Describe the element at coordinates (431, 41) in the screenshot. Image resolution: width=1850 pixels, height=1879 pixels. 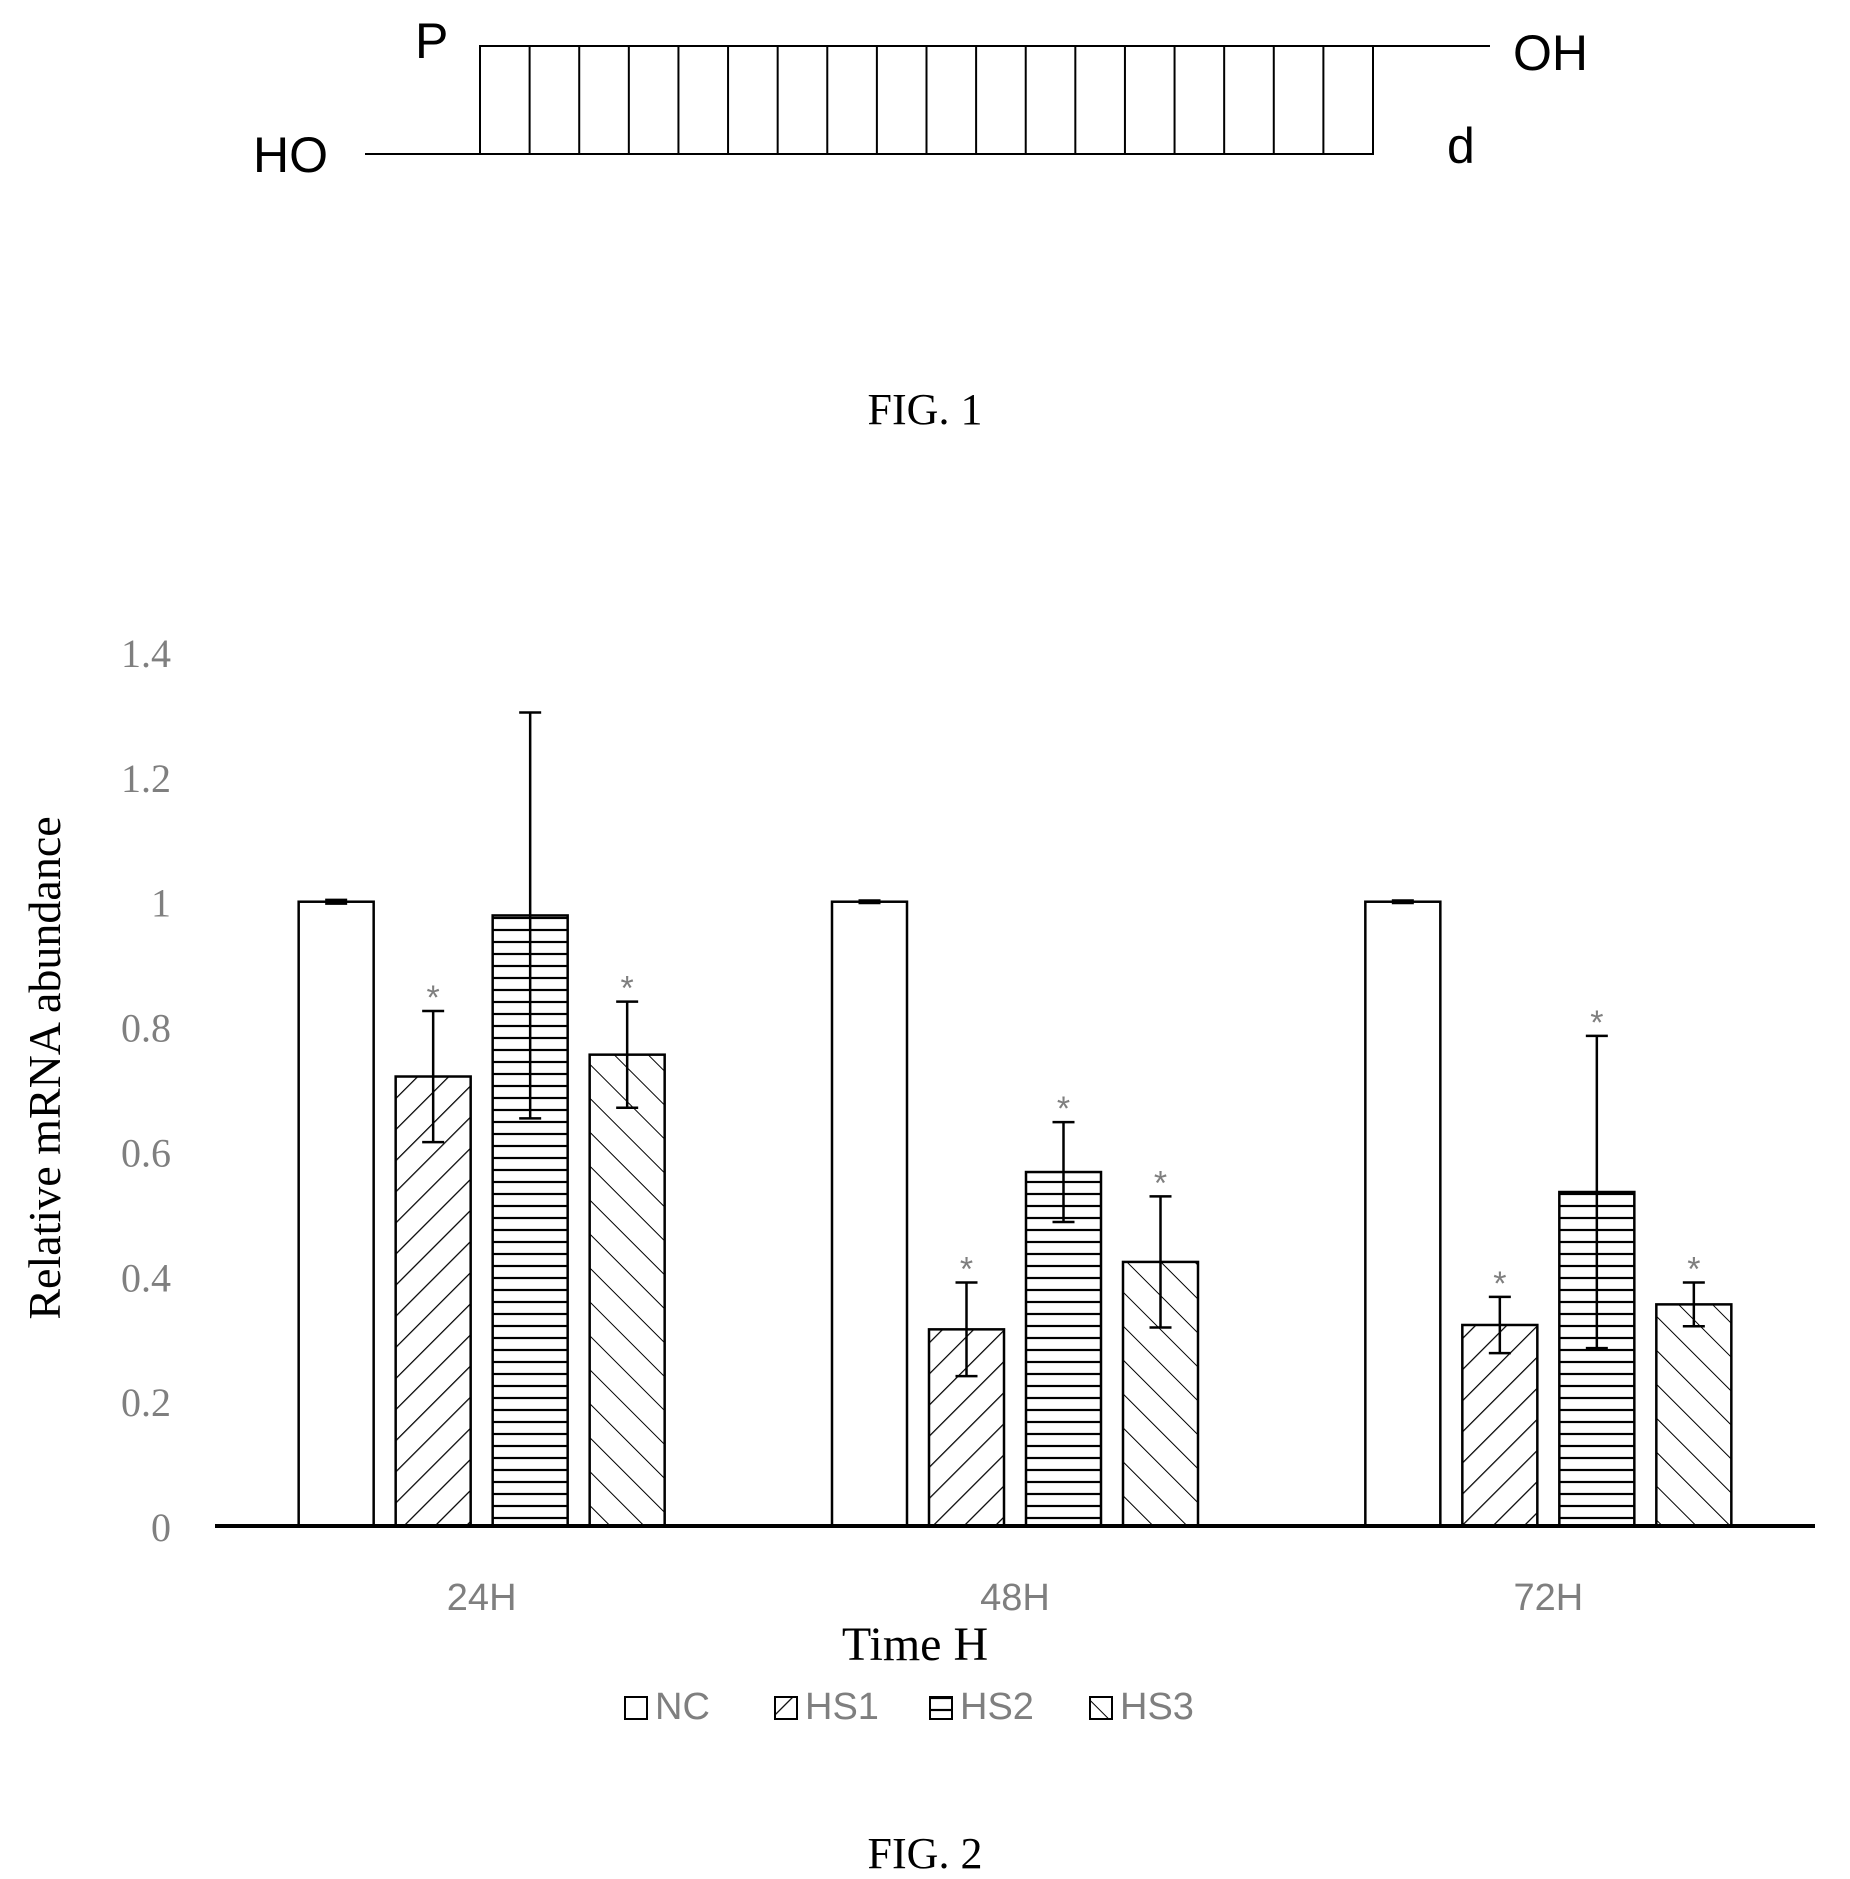
I see `label-p: P` at that location.